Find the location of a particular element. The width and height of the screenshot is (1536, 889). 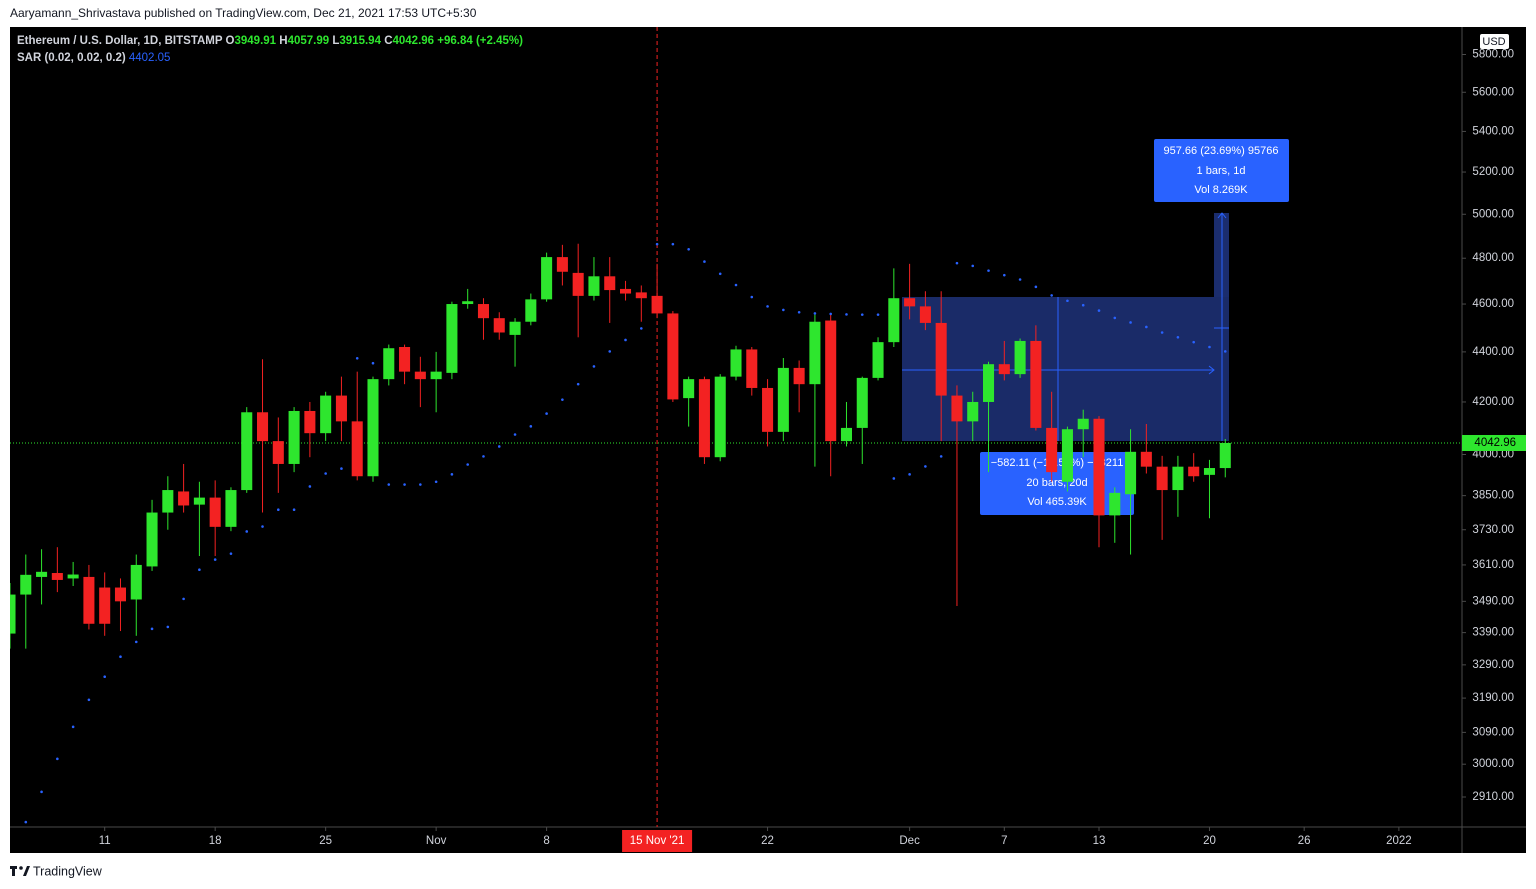

y-tick-label: 5800.00 is located at coordinates (1493, 55).